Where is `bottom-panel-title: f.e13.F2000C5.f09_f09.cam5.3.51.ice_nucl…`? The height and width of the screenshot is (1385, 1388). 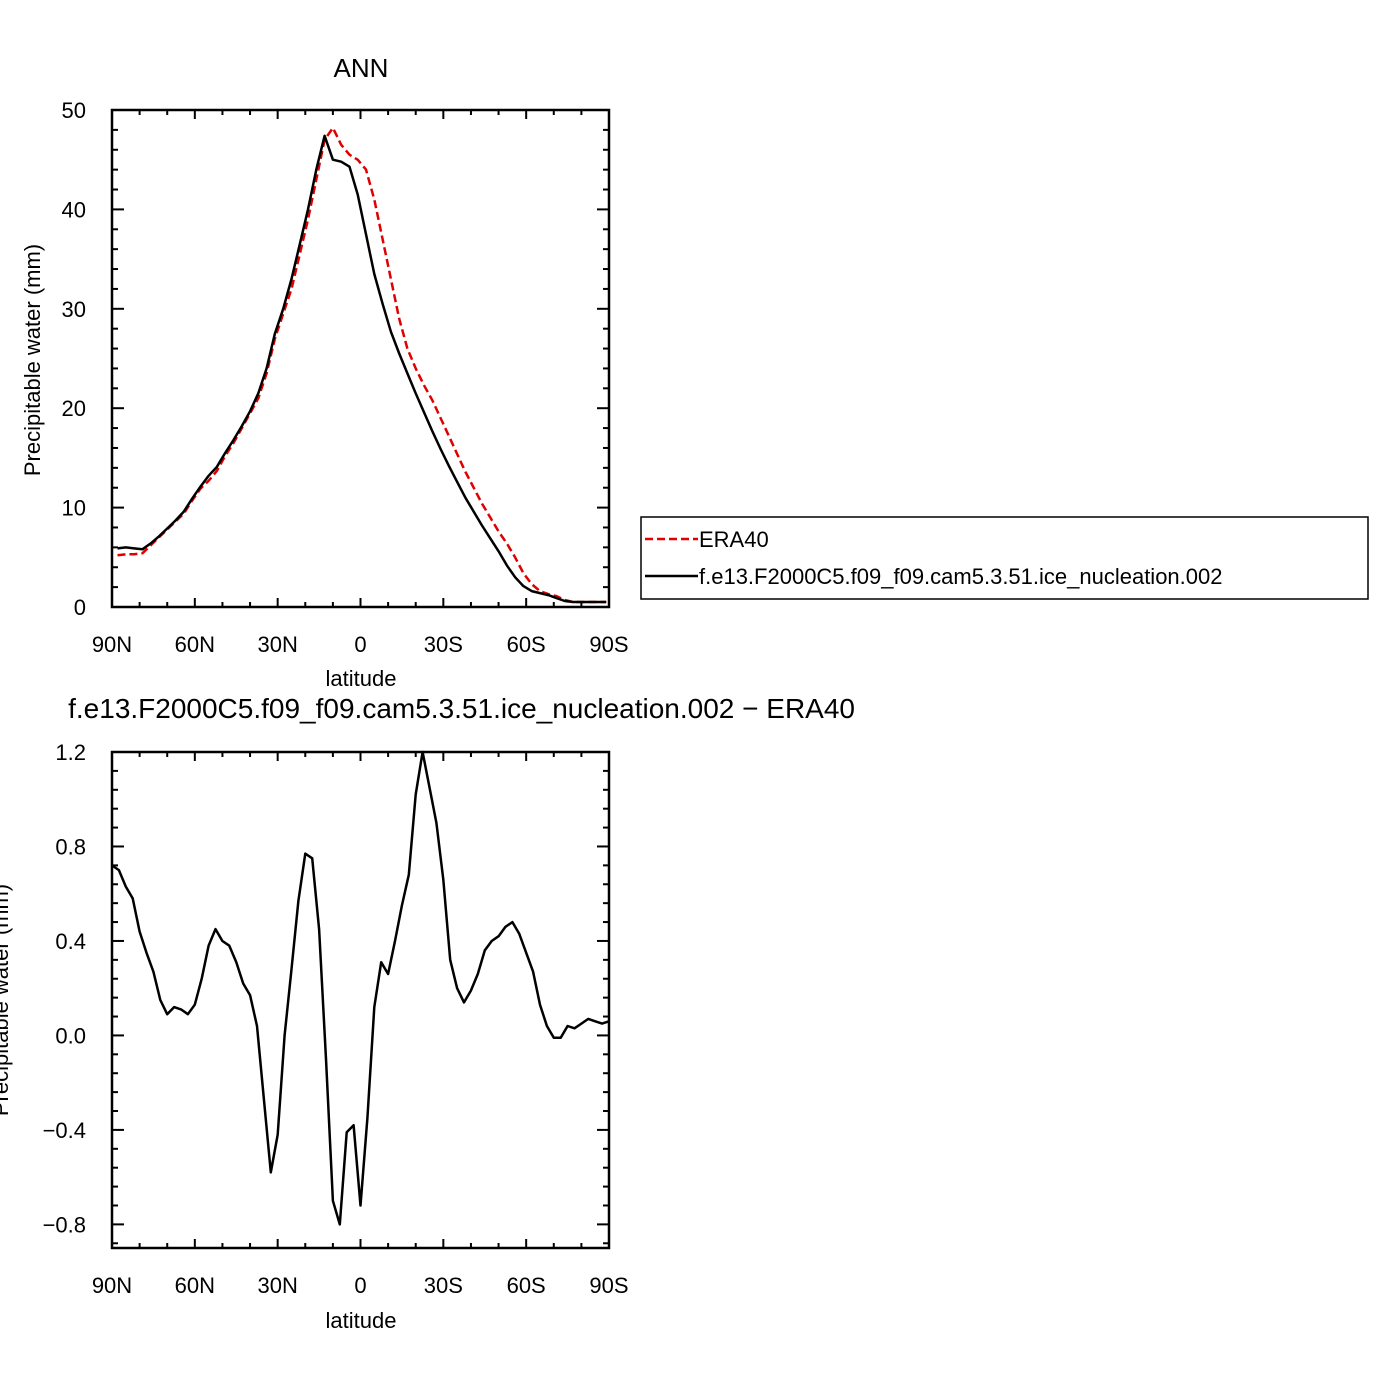 bottom-panel-title: f.e13.F2000C5.f09_f09.cam5.3.51.ice_nucl… is located at coordinates (461, 708).